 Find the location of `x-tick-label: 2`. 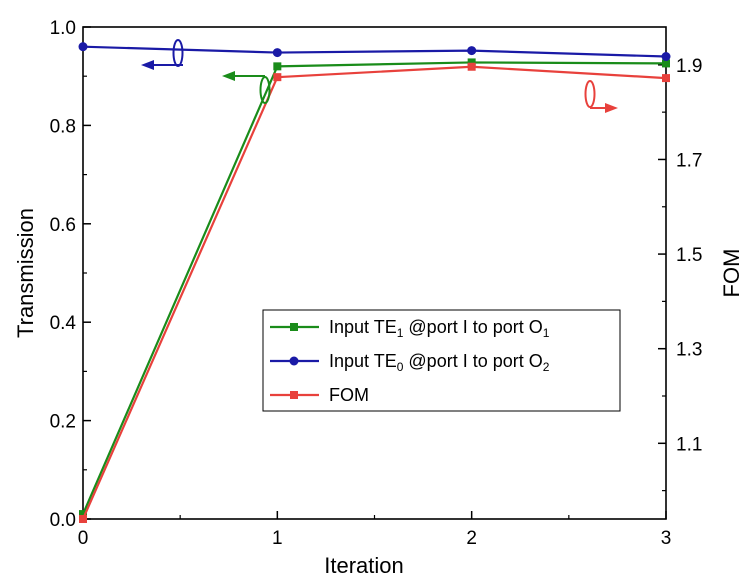

x-tick-label: 2 is located at coordinates (471, 538).